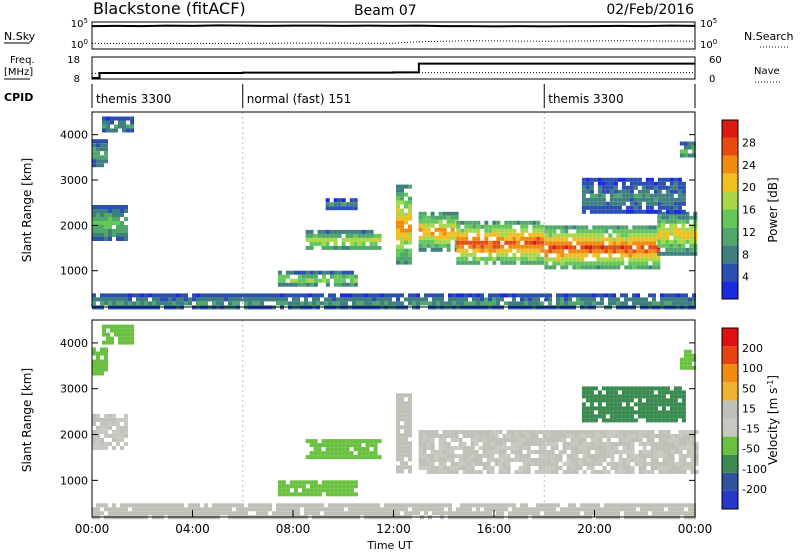  I want to click on colorbar-swatch, so click(730, 391).